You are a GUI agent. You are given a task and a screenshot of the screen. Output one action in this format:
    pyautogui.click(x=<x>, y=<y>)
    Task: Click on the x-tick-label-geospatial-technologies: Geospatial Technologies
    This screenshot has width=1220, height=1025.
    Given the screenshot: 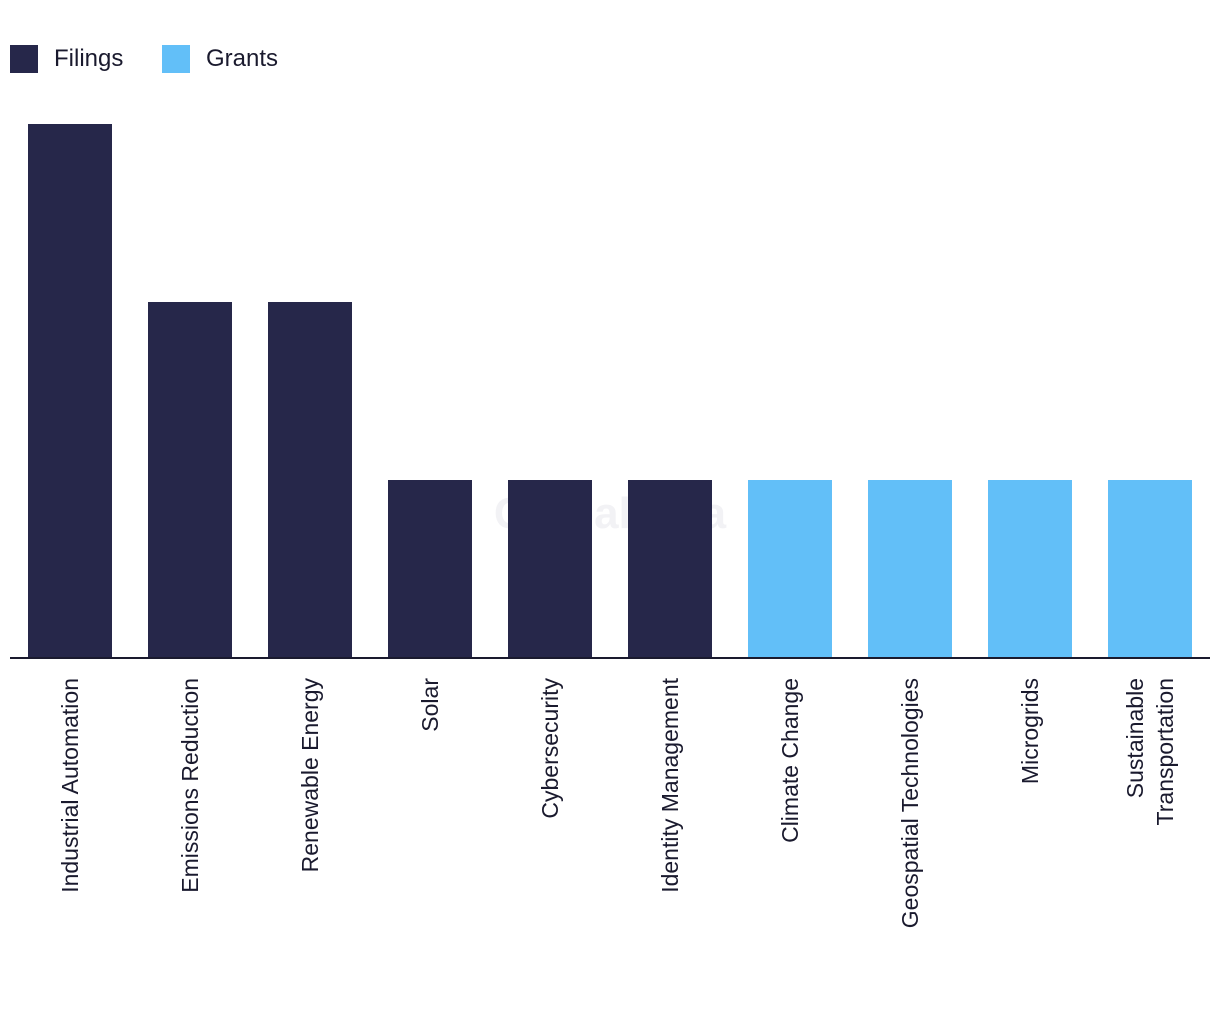 What is the action you would take?
    pyautogui.click(x=910, y=803)
    